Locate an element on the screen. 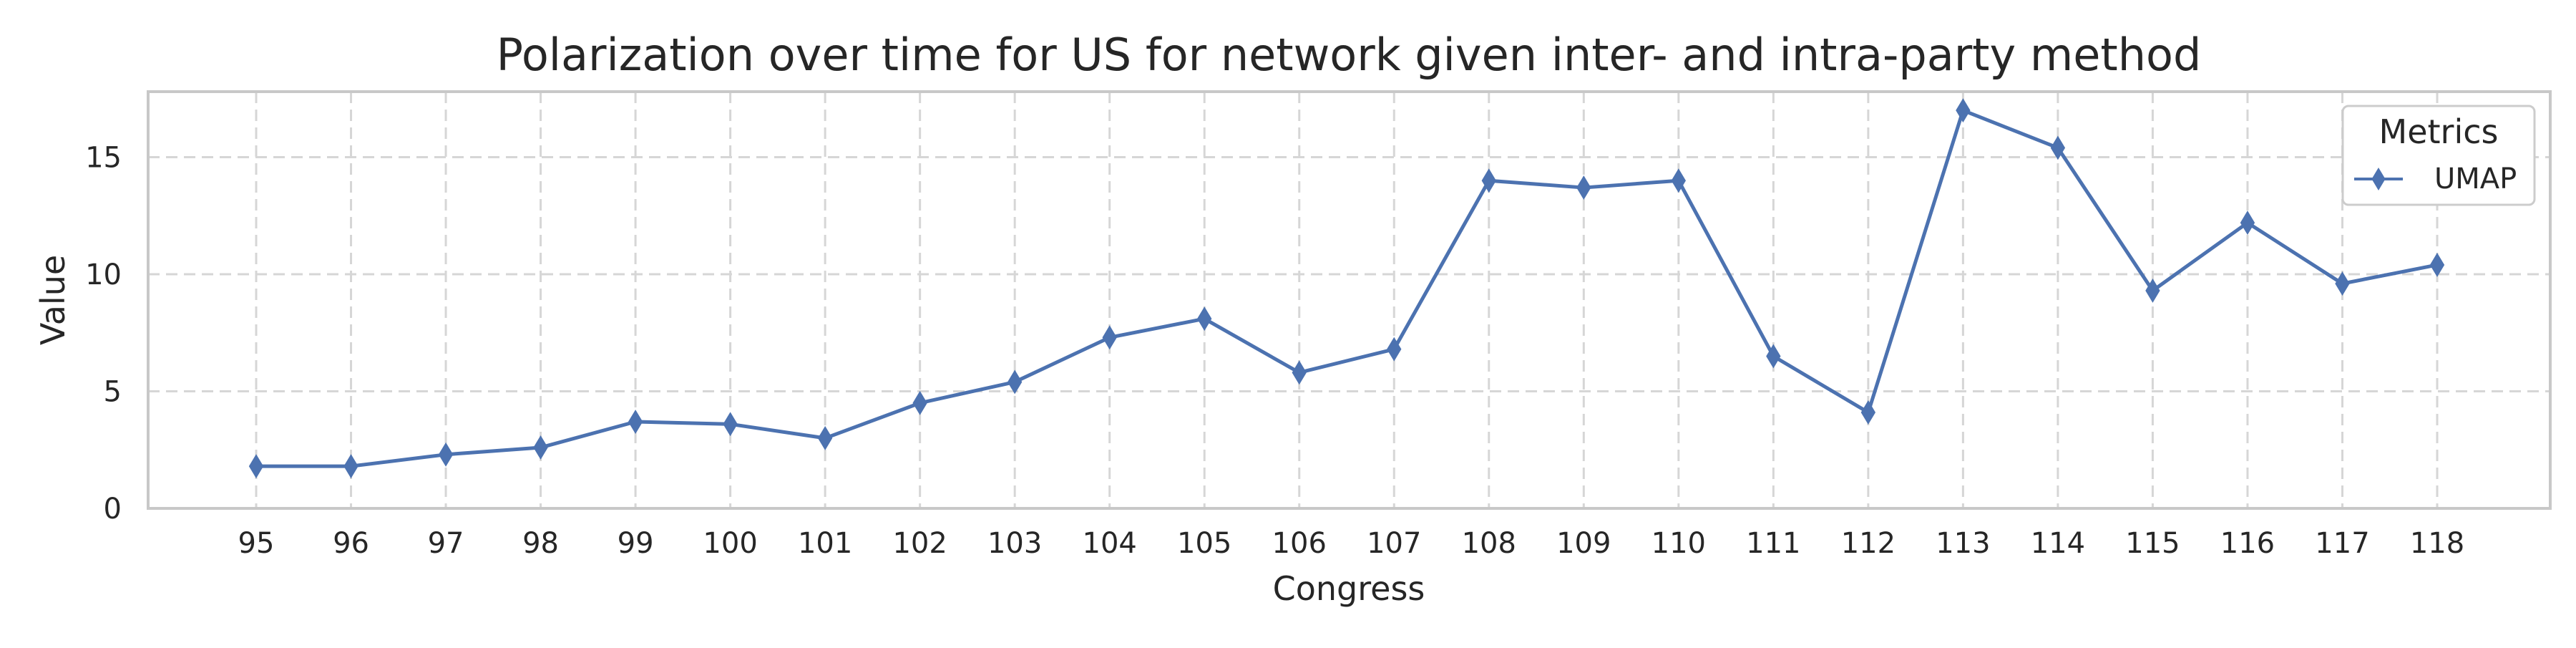  y-tick-label: 5 is located at coordinates (113, 392).